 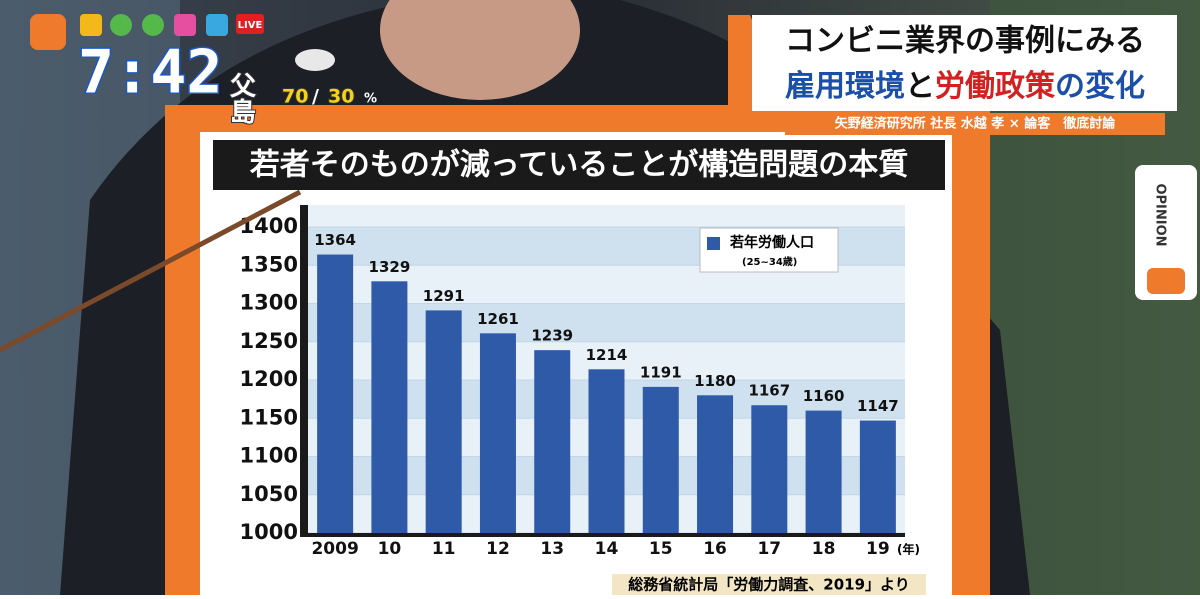 What do you see at coordinates (715, 381) in the screenshot?
I see `value-label: 1180` at bounding box center [715, 381].